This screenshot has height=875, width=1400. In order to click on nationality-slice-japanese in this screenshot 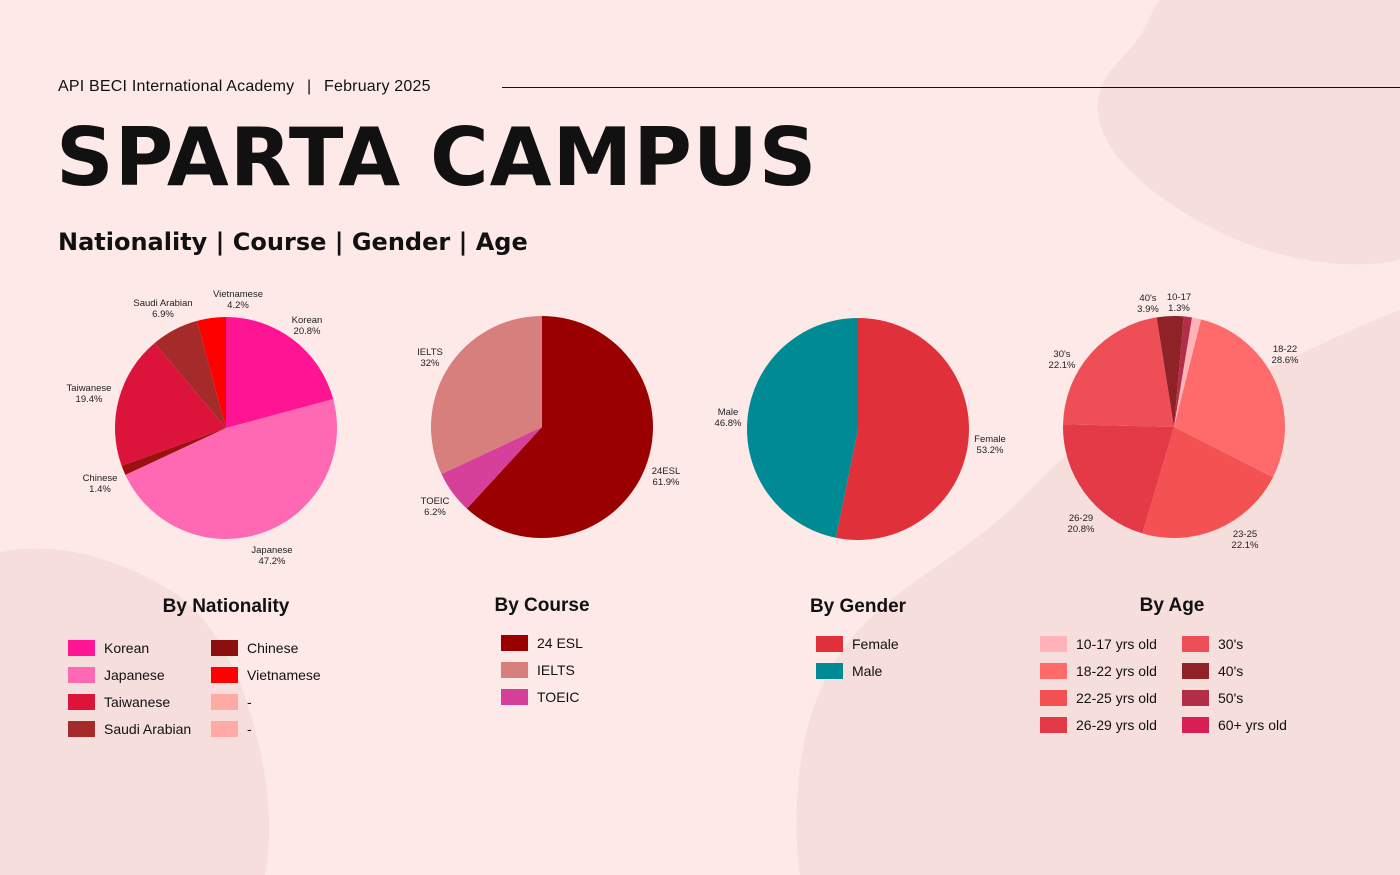, I will do `click(231, 469)`.